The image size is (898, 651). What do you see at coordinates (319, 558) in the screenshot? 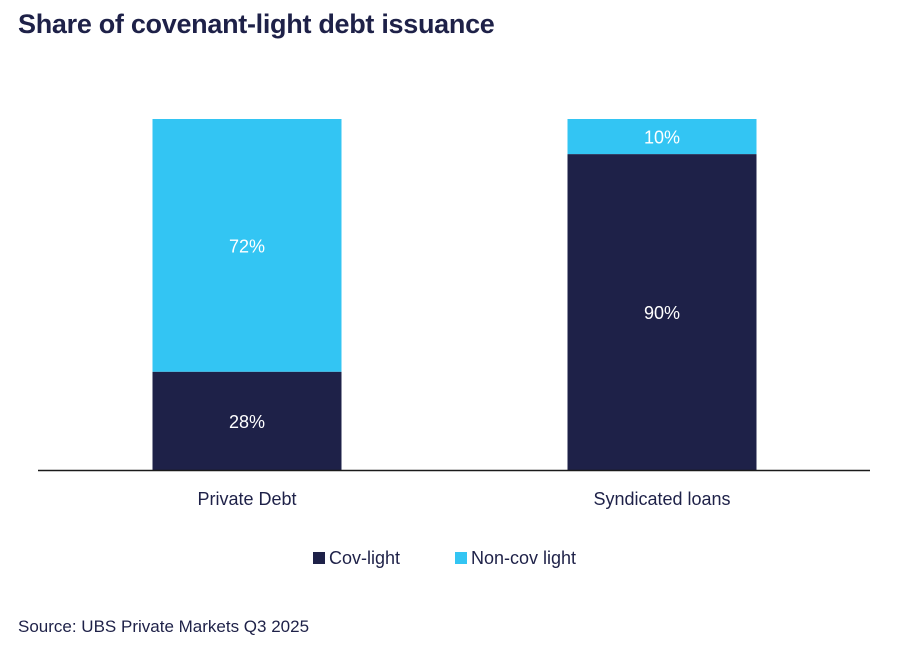
I see `legend-swatch-cov-light` at bounding box center [319, 558].